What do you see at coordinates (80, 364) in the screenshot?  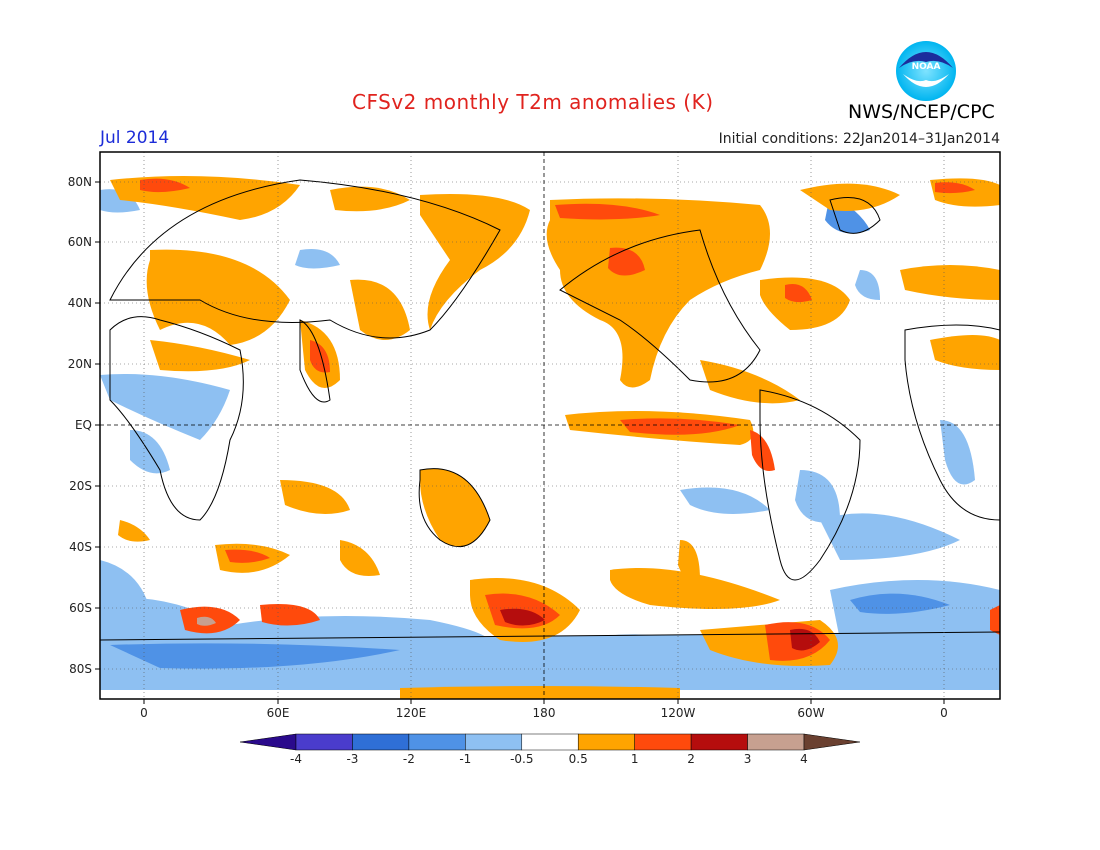 I see `lat-label: 20N` at bounding box center [80, 364].